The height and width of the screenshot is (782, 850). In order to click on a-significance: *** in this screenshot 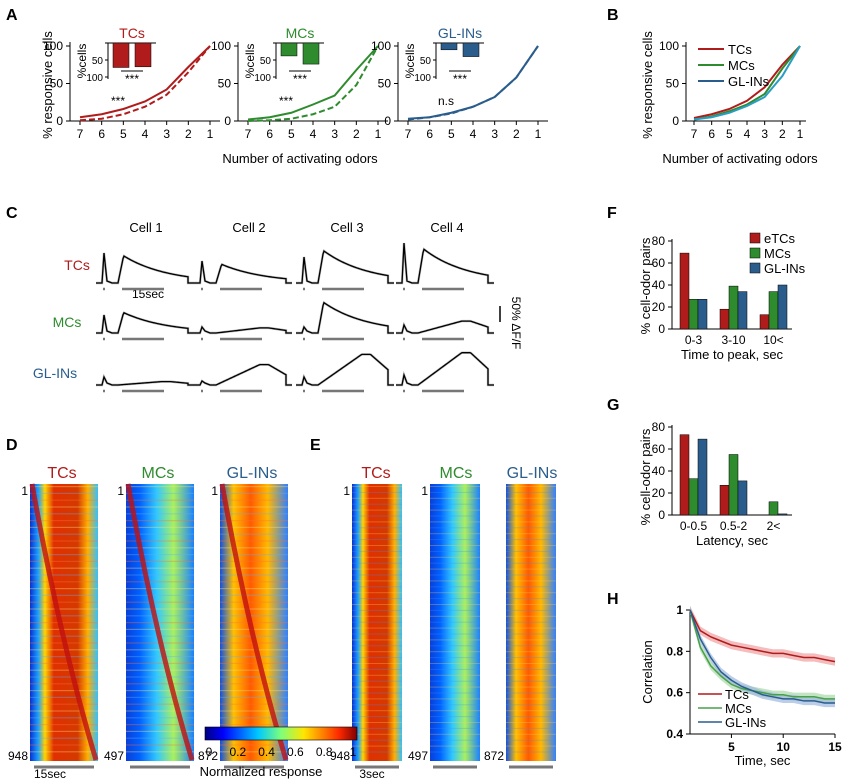, I will do `click(118, 101)`.